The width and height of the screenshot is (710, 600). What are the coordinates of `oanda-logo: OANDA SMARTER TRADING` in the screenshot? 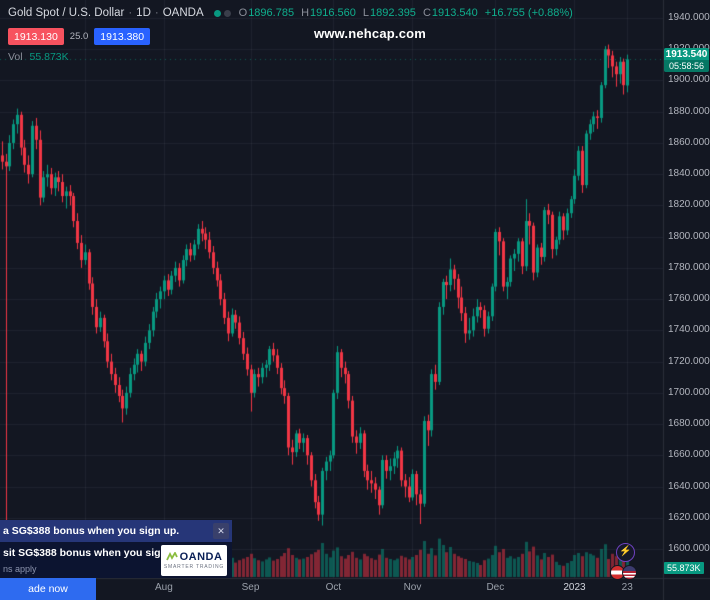 It's located at (194, 560).